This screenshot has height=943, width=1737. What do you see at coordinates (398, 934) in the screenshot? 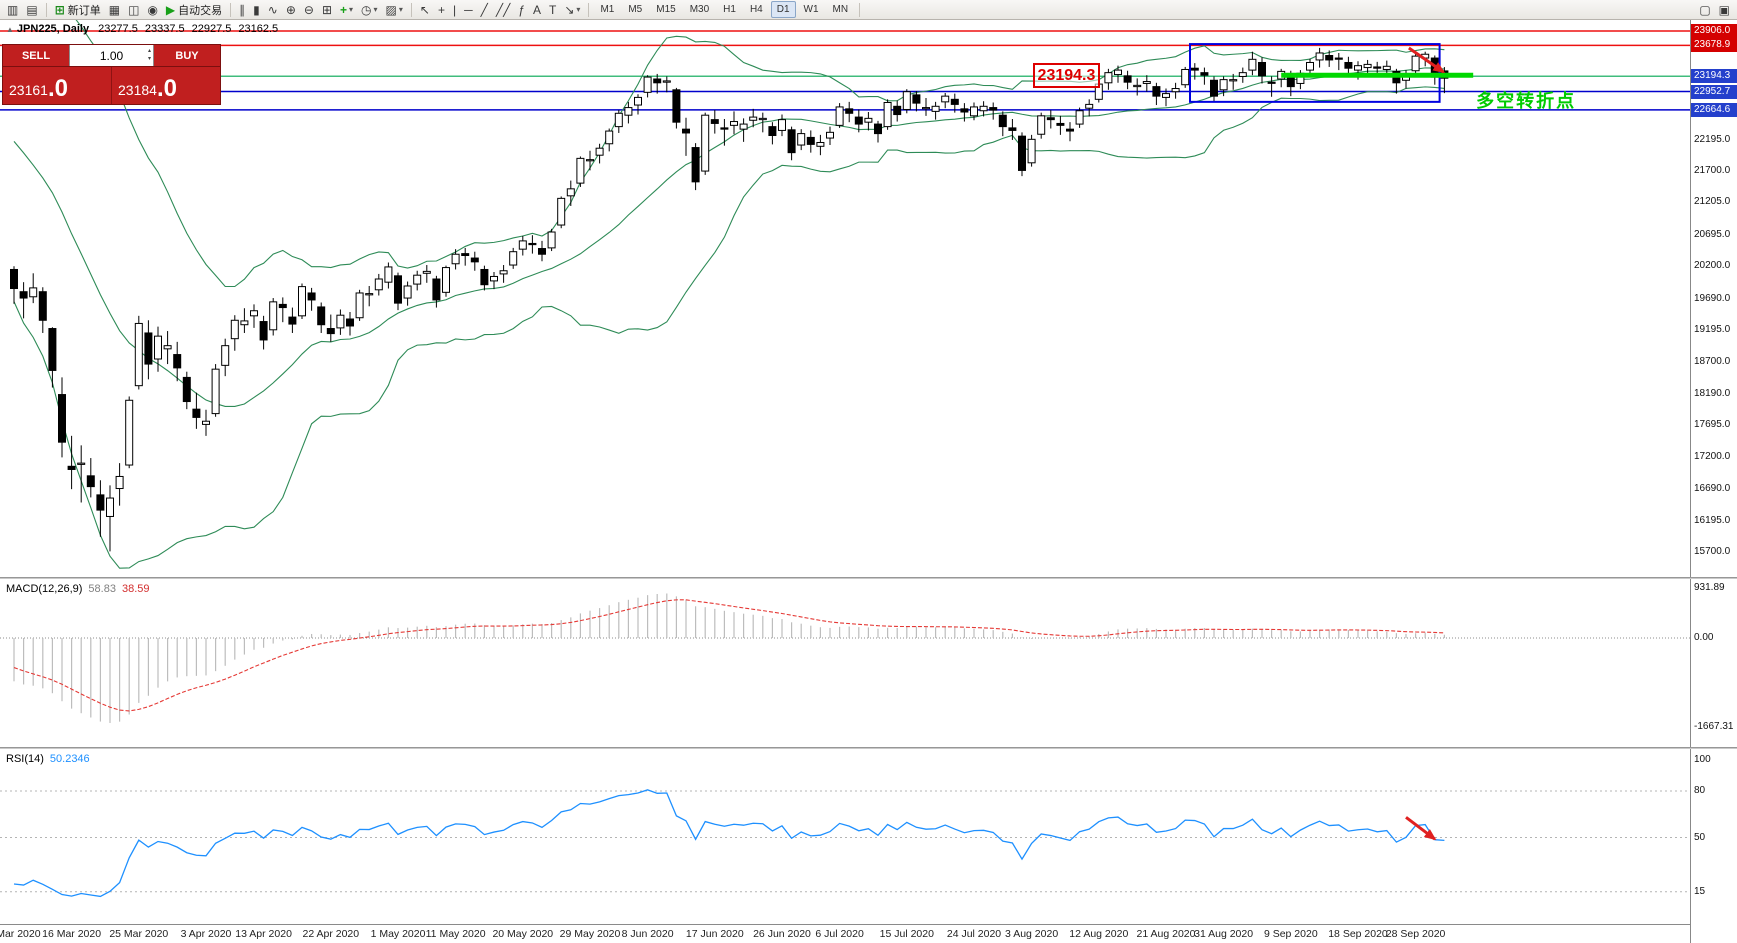
I see `date-label: 1 May 2020` at bounding box center [398, 934].